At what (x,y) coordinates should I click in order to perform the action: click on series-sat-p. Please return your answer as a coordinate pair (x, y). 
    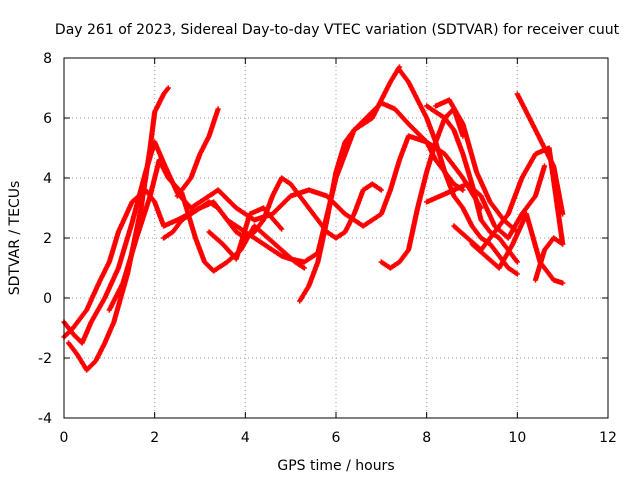
    Looking at the image, I should click on (472, 184).